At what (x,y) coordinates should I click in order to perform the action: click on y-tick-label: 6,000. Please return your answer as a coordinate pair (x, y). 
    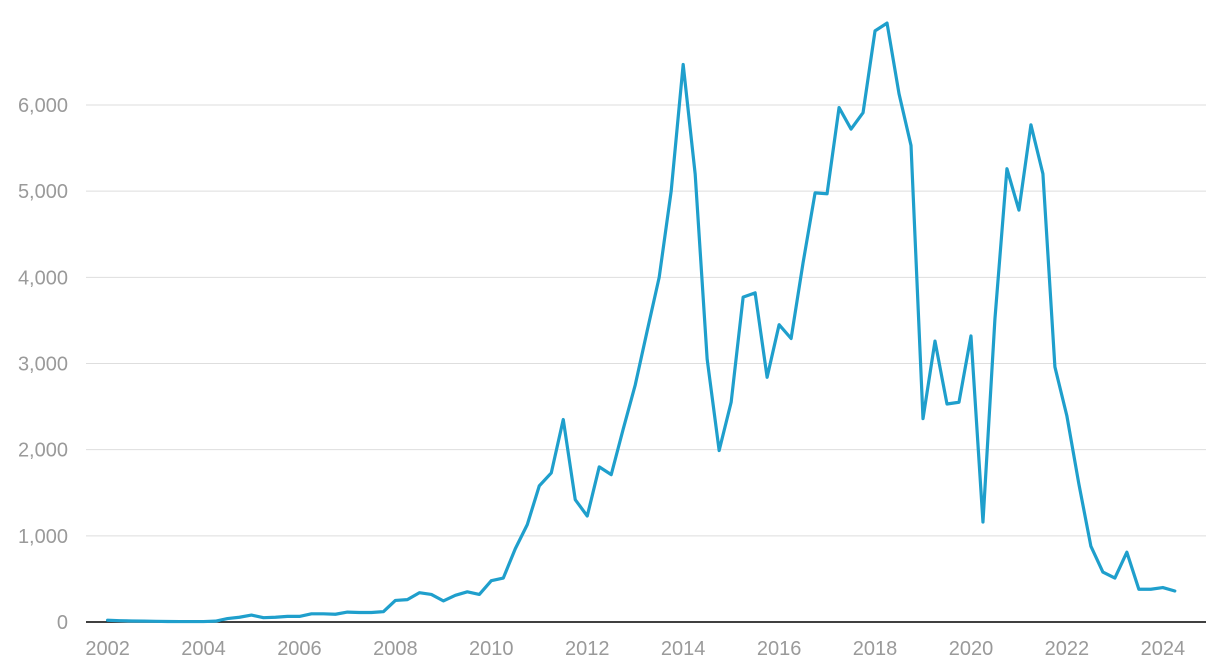
    Looking at the image, I should click on (43, 106).